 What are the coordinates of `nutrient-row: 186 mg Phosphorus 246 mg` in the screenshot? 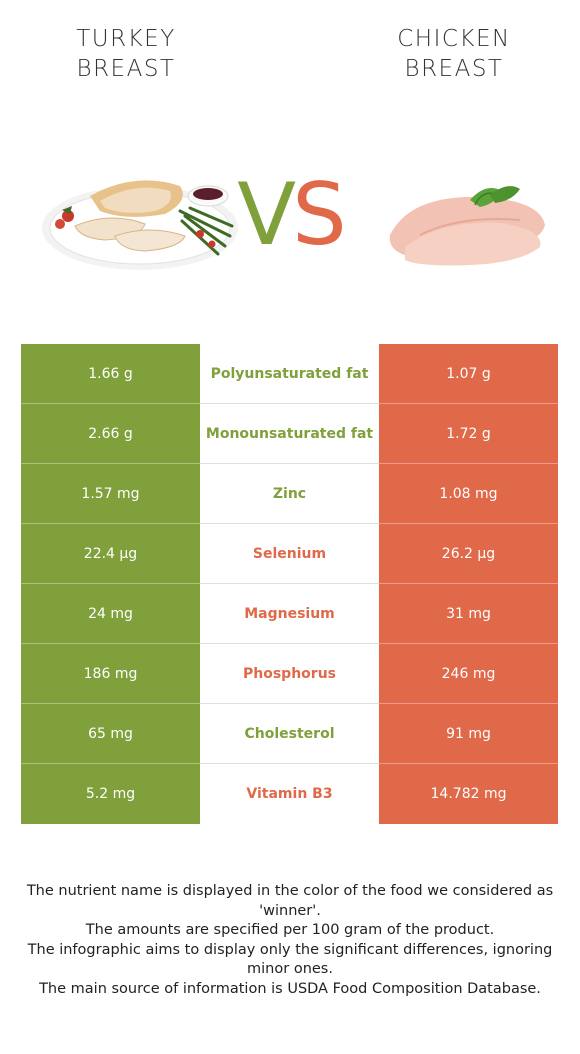 It's located at (289, 674).